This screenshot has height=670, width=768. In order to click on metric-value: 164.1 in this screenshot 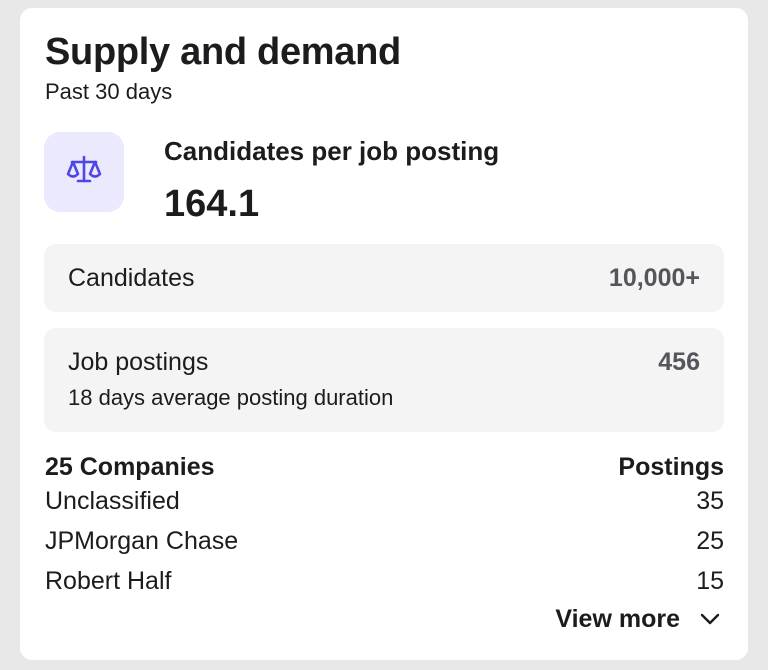, I will do `click(212, 204)`.